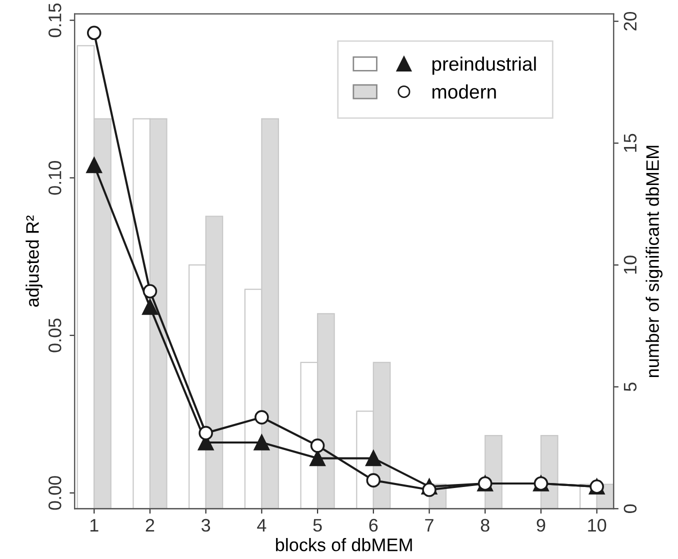  Describe the element at coordinates (150, 525) in the screenshot. I see `x-tick-label: 2` at that location.